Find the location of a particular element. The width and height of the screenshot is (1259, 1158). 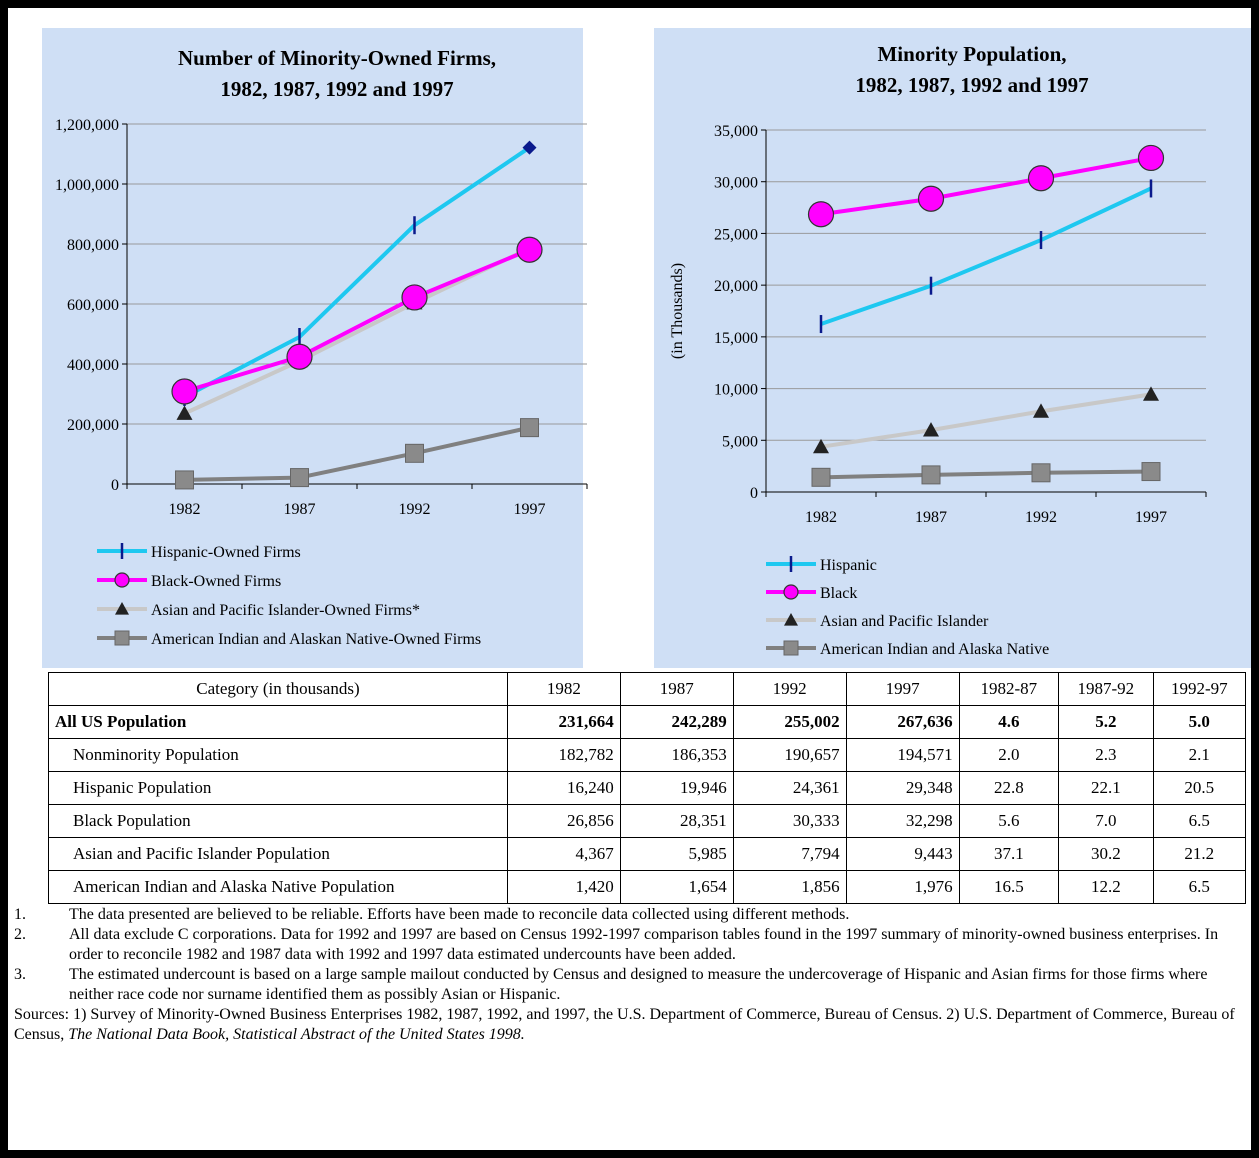

table-cell: 1,856 is located at coordinates (789, 887).